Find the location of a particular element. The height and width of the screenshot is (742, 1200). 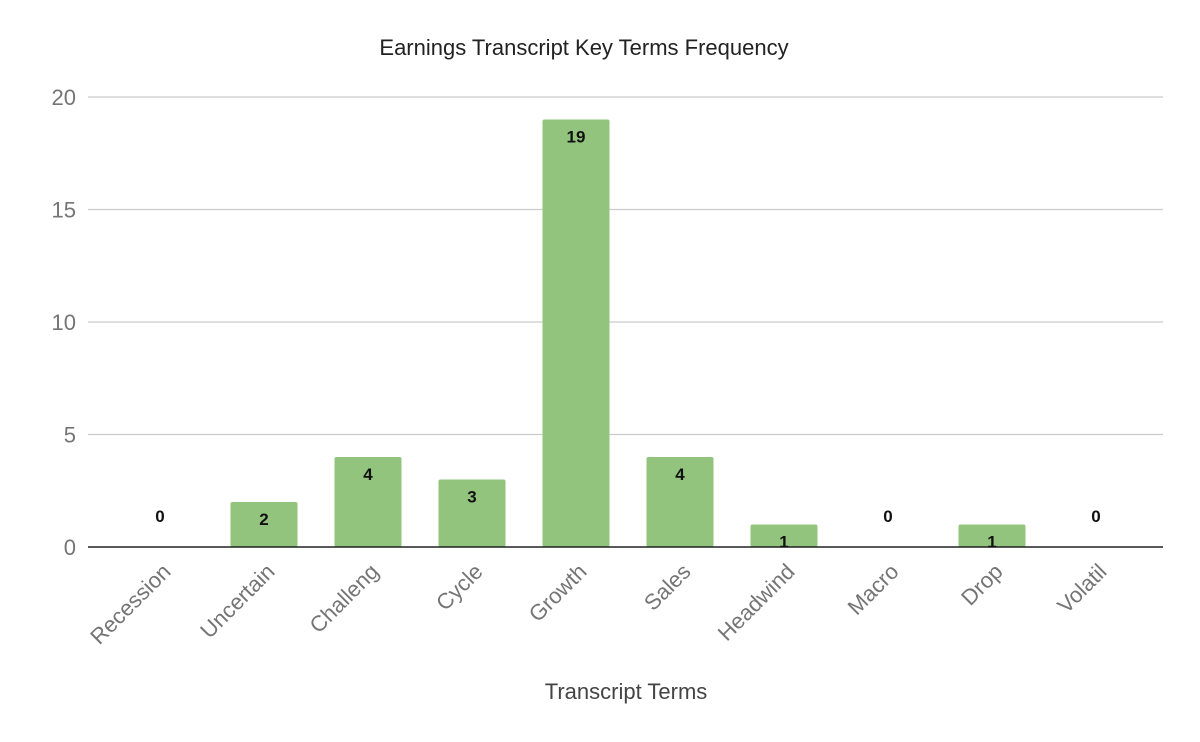

chart-title: Earnings Transcript Key Terms Frequency is located at coordinates (583, 47).